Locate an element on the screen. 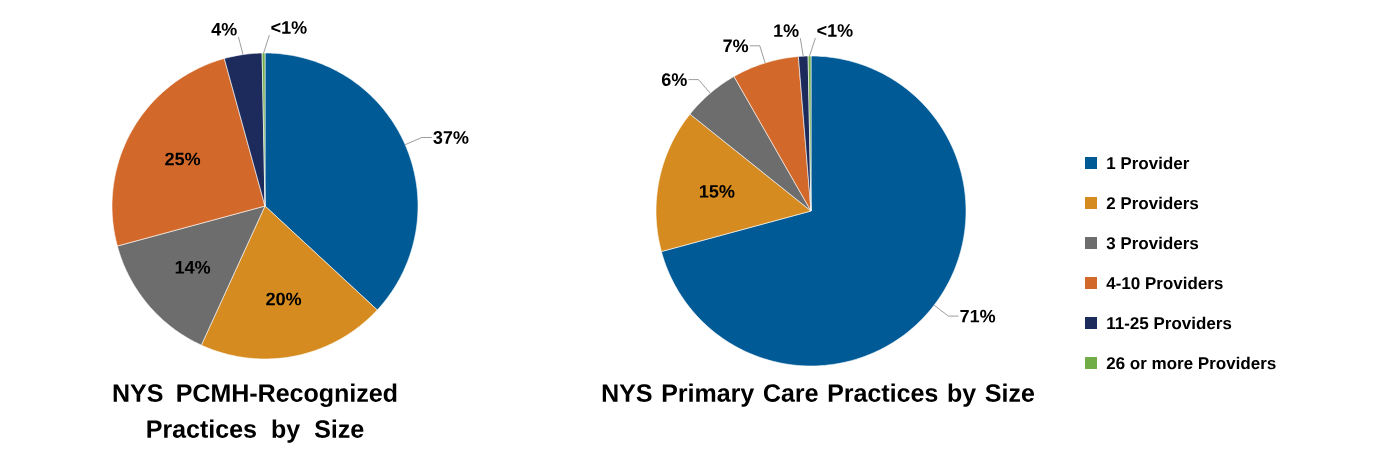  data-label: 71% is located at coordinates (978, 316).